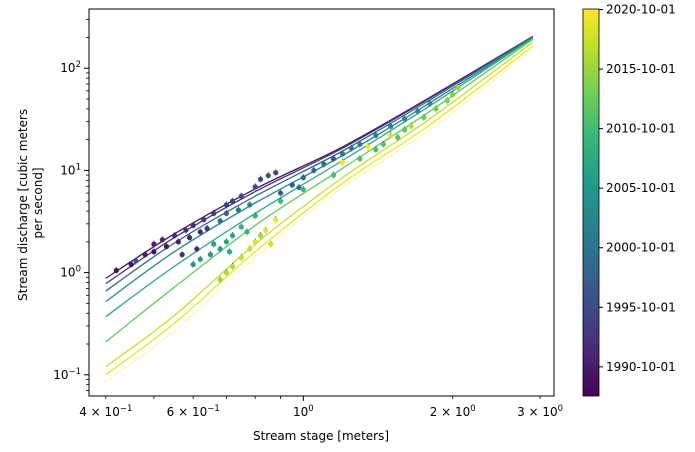 The width and height of the screenshot is (695, 452). I want to click on y-axis-label-line-1: Stream discharge [cubic meters, so click(23, 205).